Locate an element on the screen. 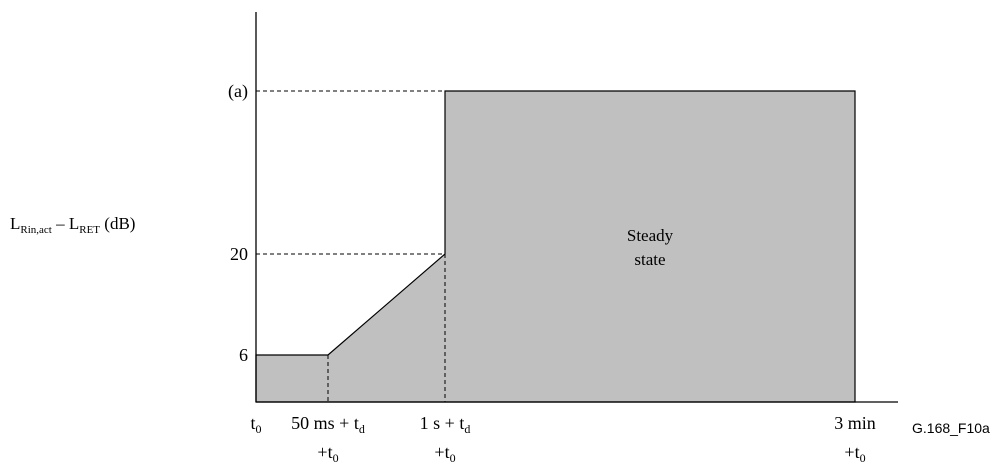 This screenshot has height=465, width=1002. x-tick-label-t50-line2: +t0​ is located at coordinates (327, 453).